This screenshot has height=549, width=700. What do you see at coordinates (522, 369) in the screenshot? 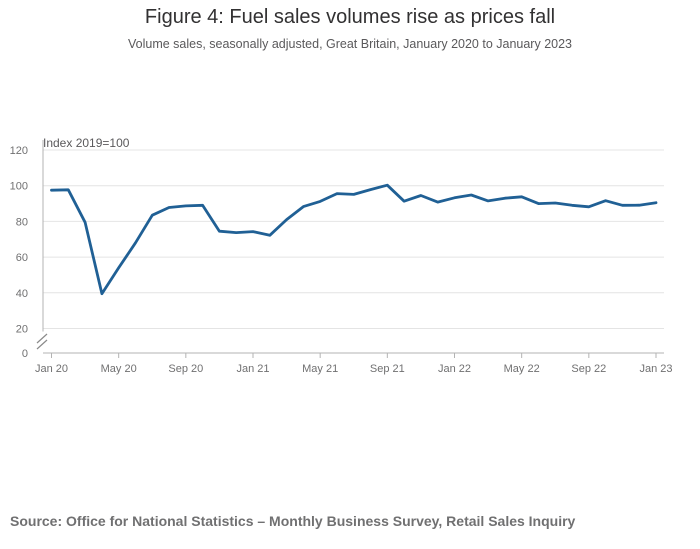
I see `x-tick-label: May 22` at bounding box center [522, 369].